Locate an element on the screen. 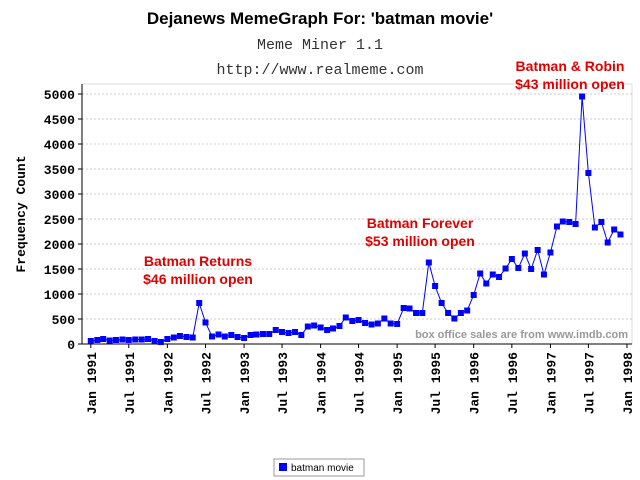 Image resolution: width=640 pixels, height=480 pixels. x-tick-label: Jan 1992 is located at coordinates (168, 383).